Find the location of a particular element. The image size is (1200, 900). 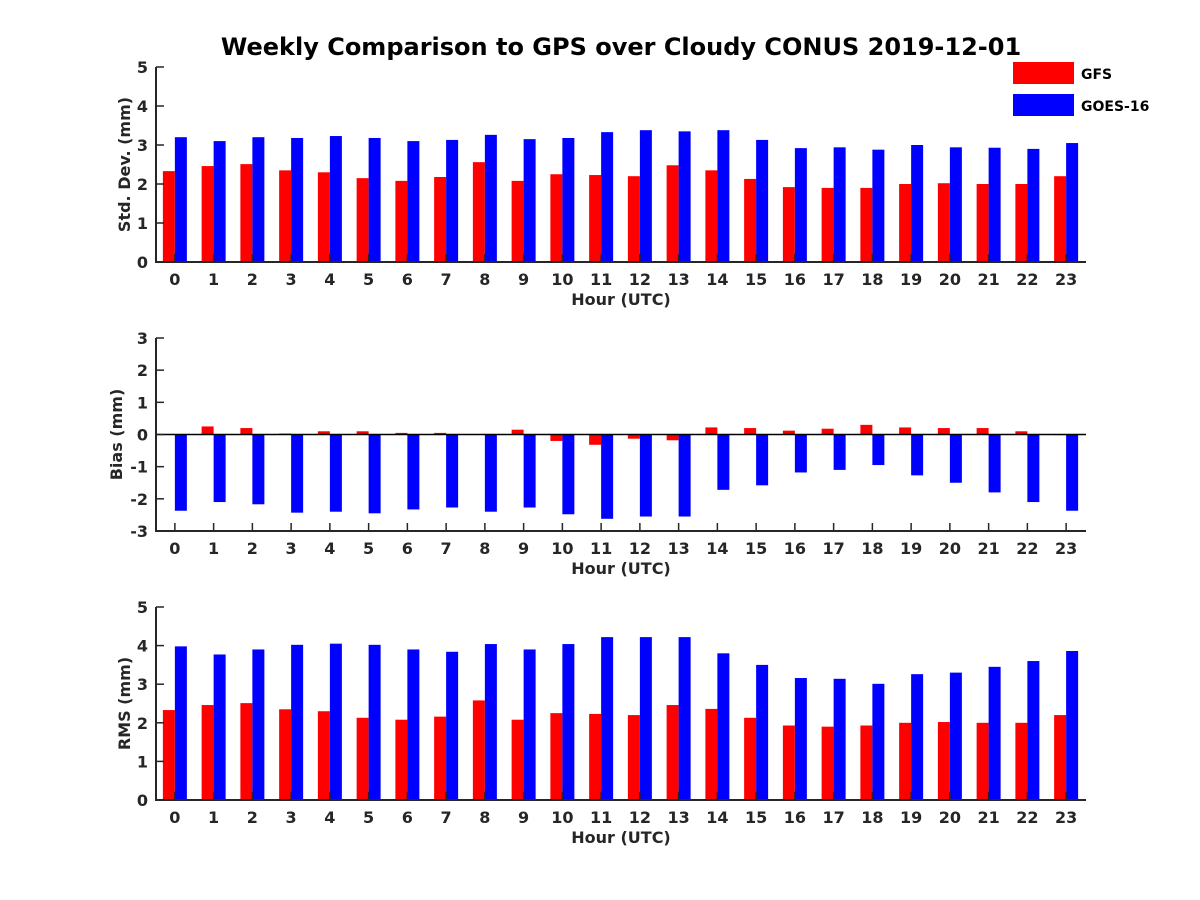

x-tick-label-bias-10: 10 is located at coordinates (562, 548).